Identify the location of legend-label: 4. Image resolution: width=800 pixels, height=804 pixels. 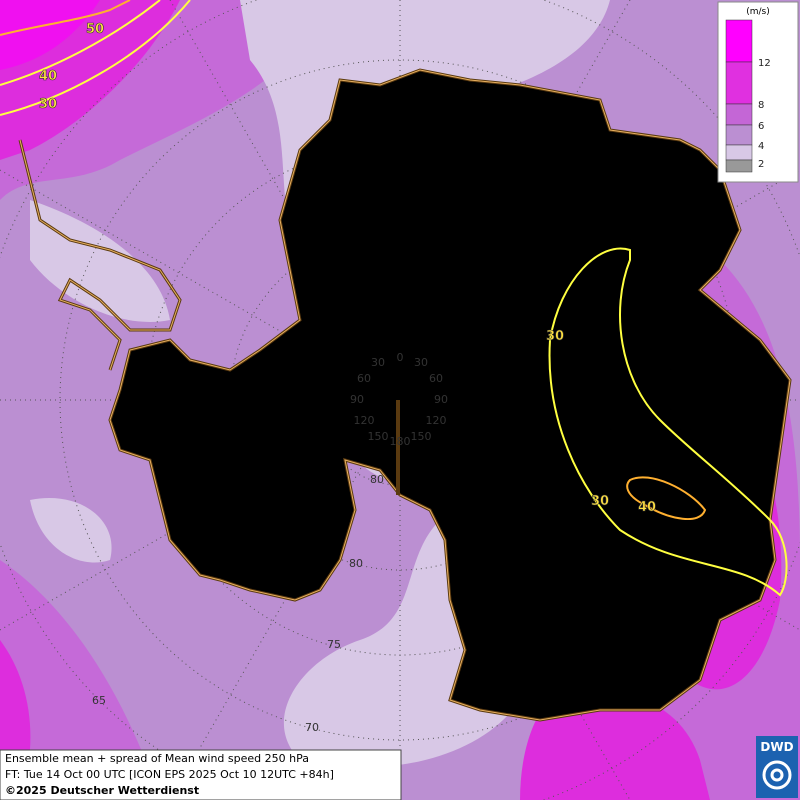
(761, 146).